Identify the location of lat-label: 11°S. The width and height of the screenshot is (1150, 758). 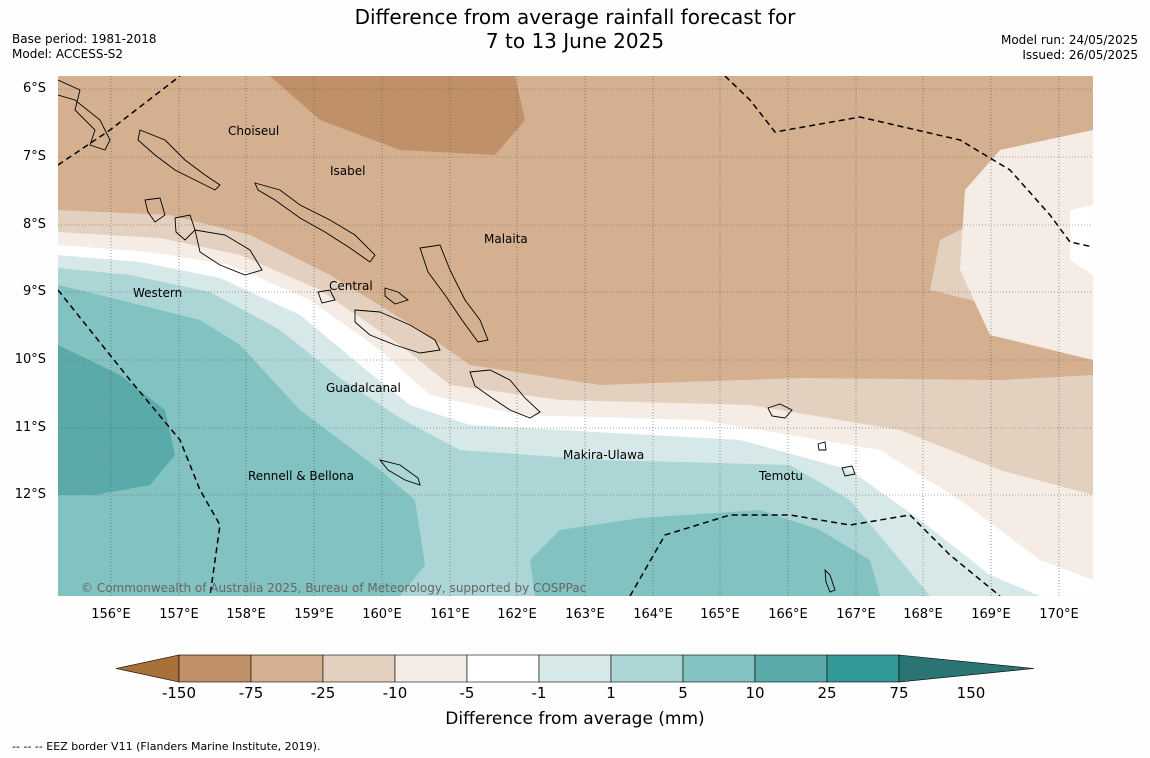
(30, 427).